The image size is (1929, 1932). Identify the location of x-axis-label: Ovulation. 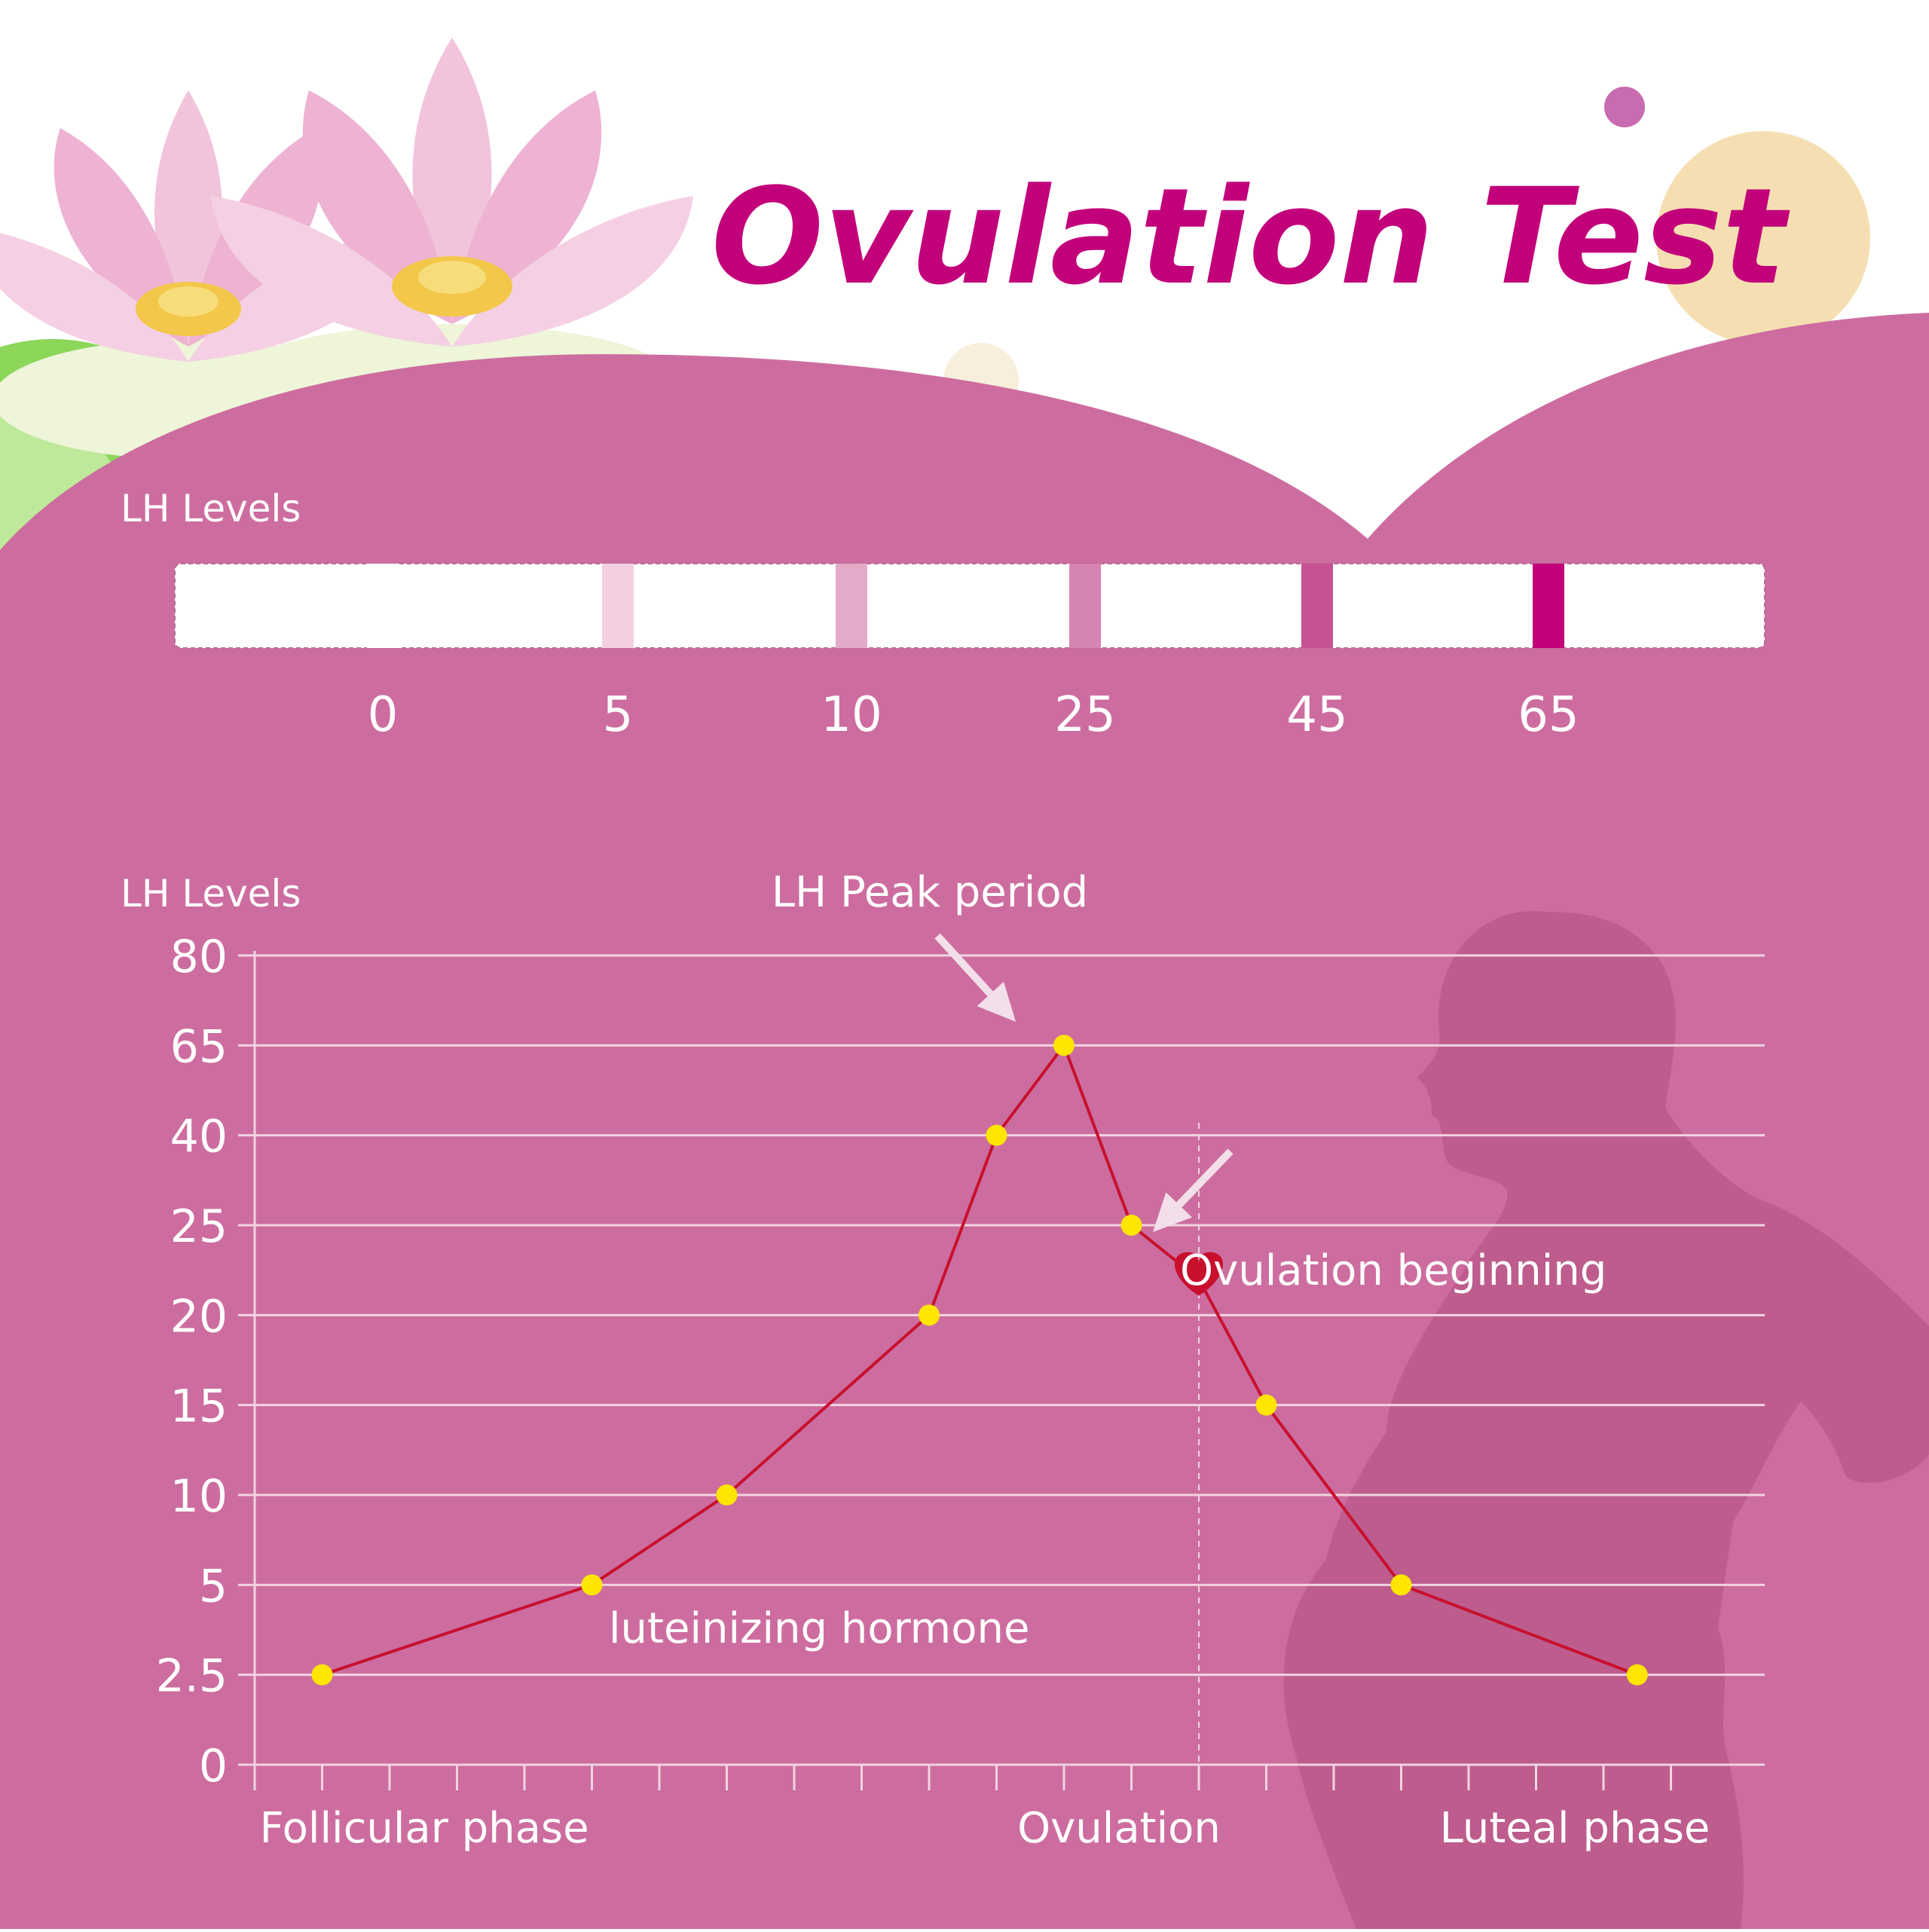
(1119, 1829).